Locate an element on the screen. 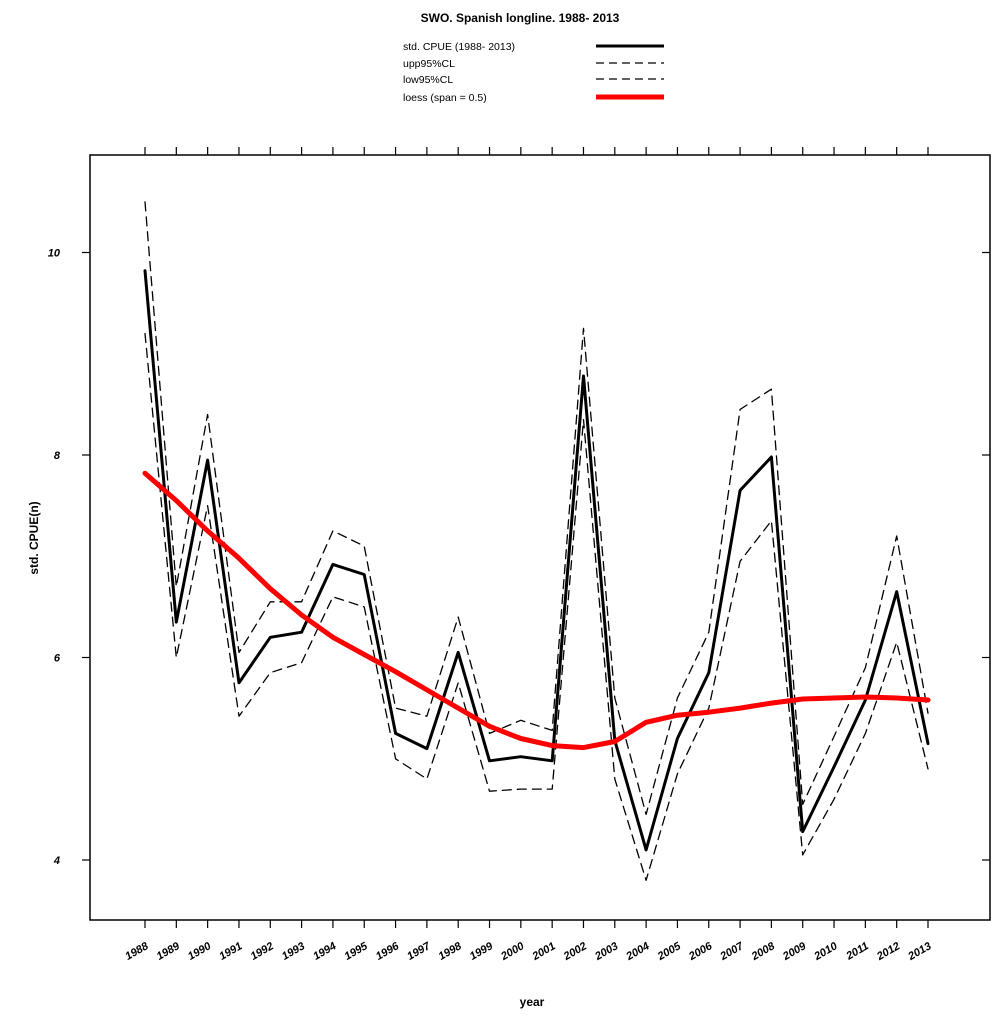  x-tick-label: 1994 is located at coordinates (324, 951).